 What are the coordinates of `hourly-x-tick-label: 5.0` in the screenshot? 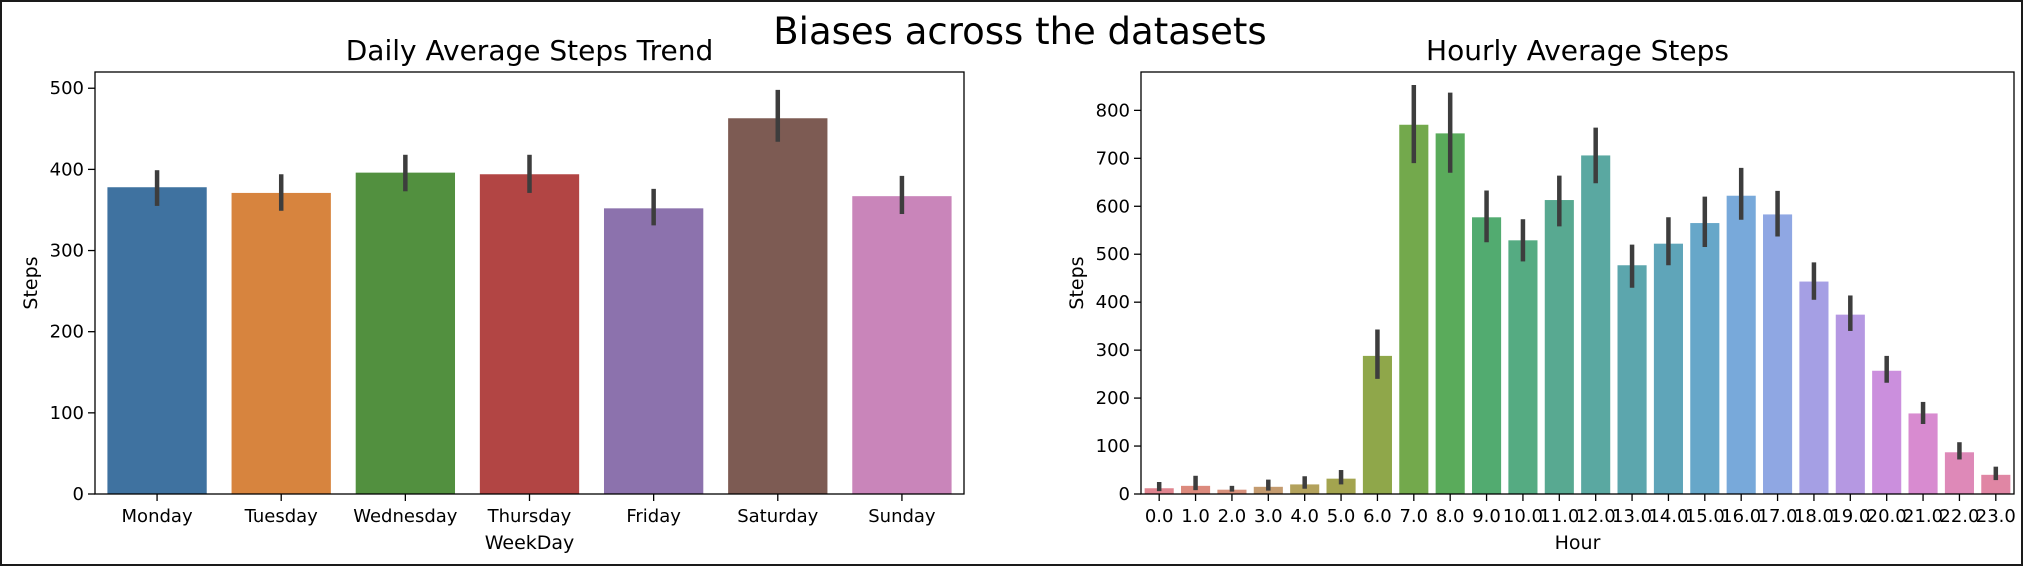 It's located at (1341, 516).